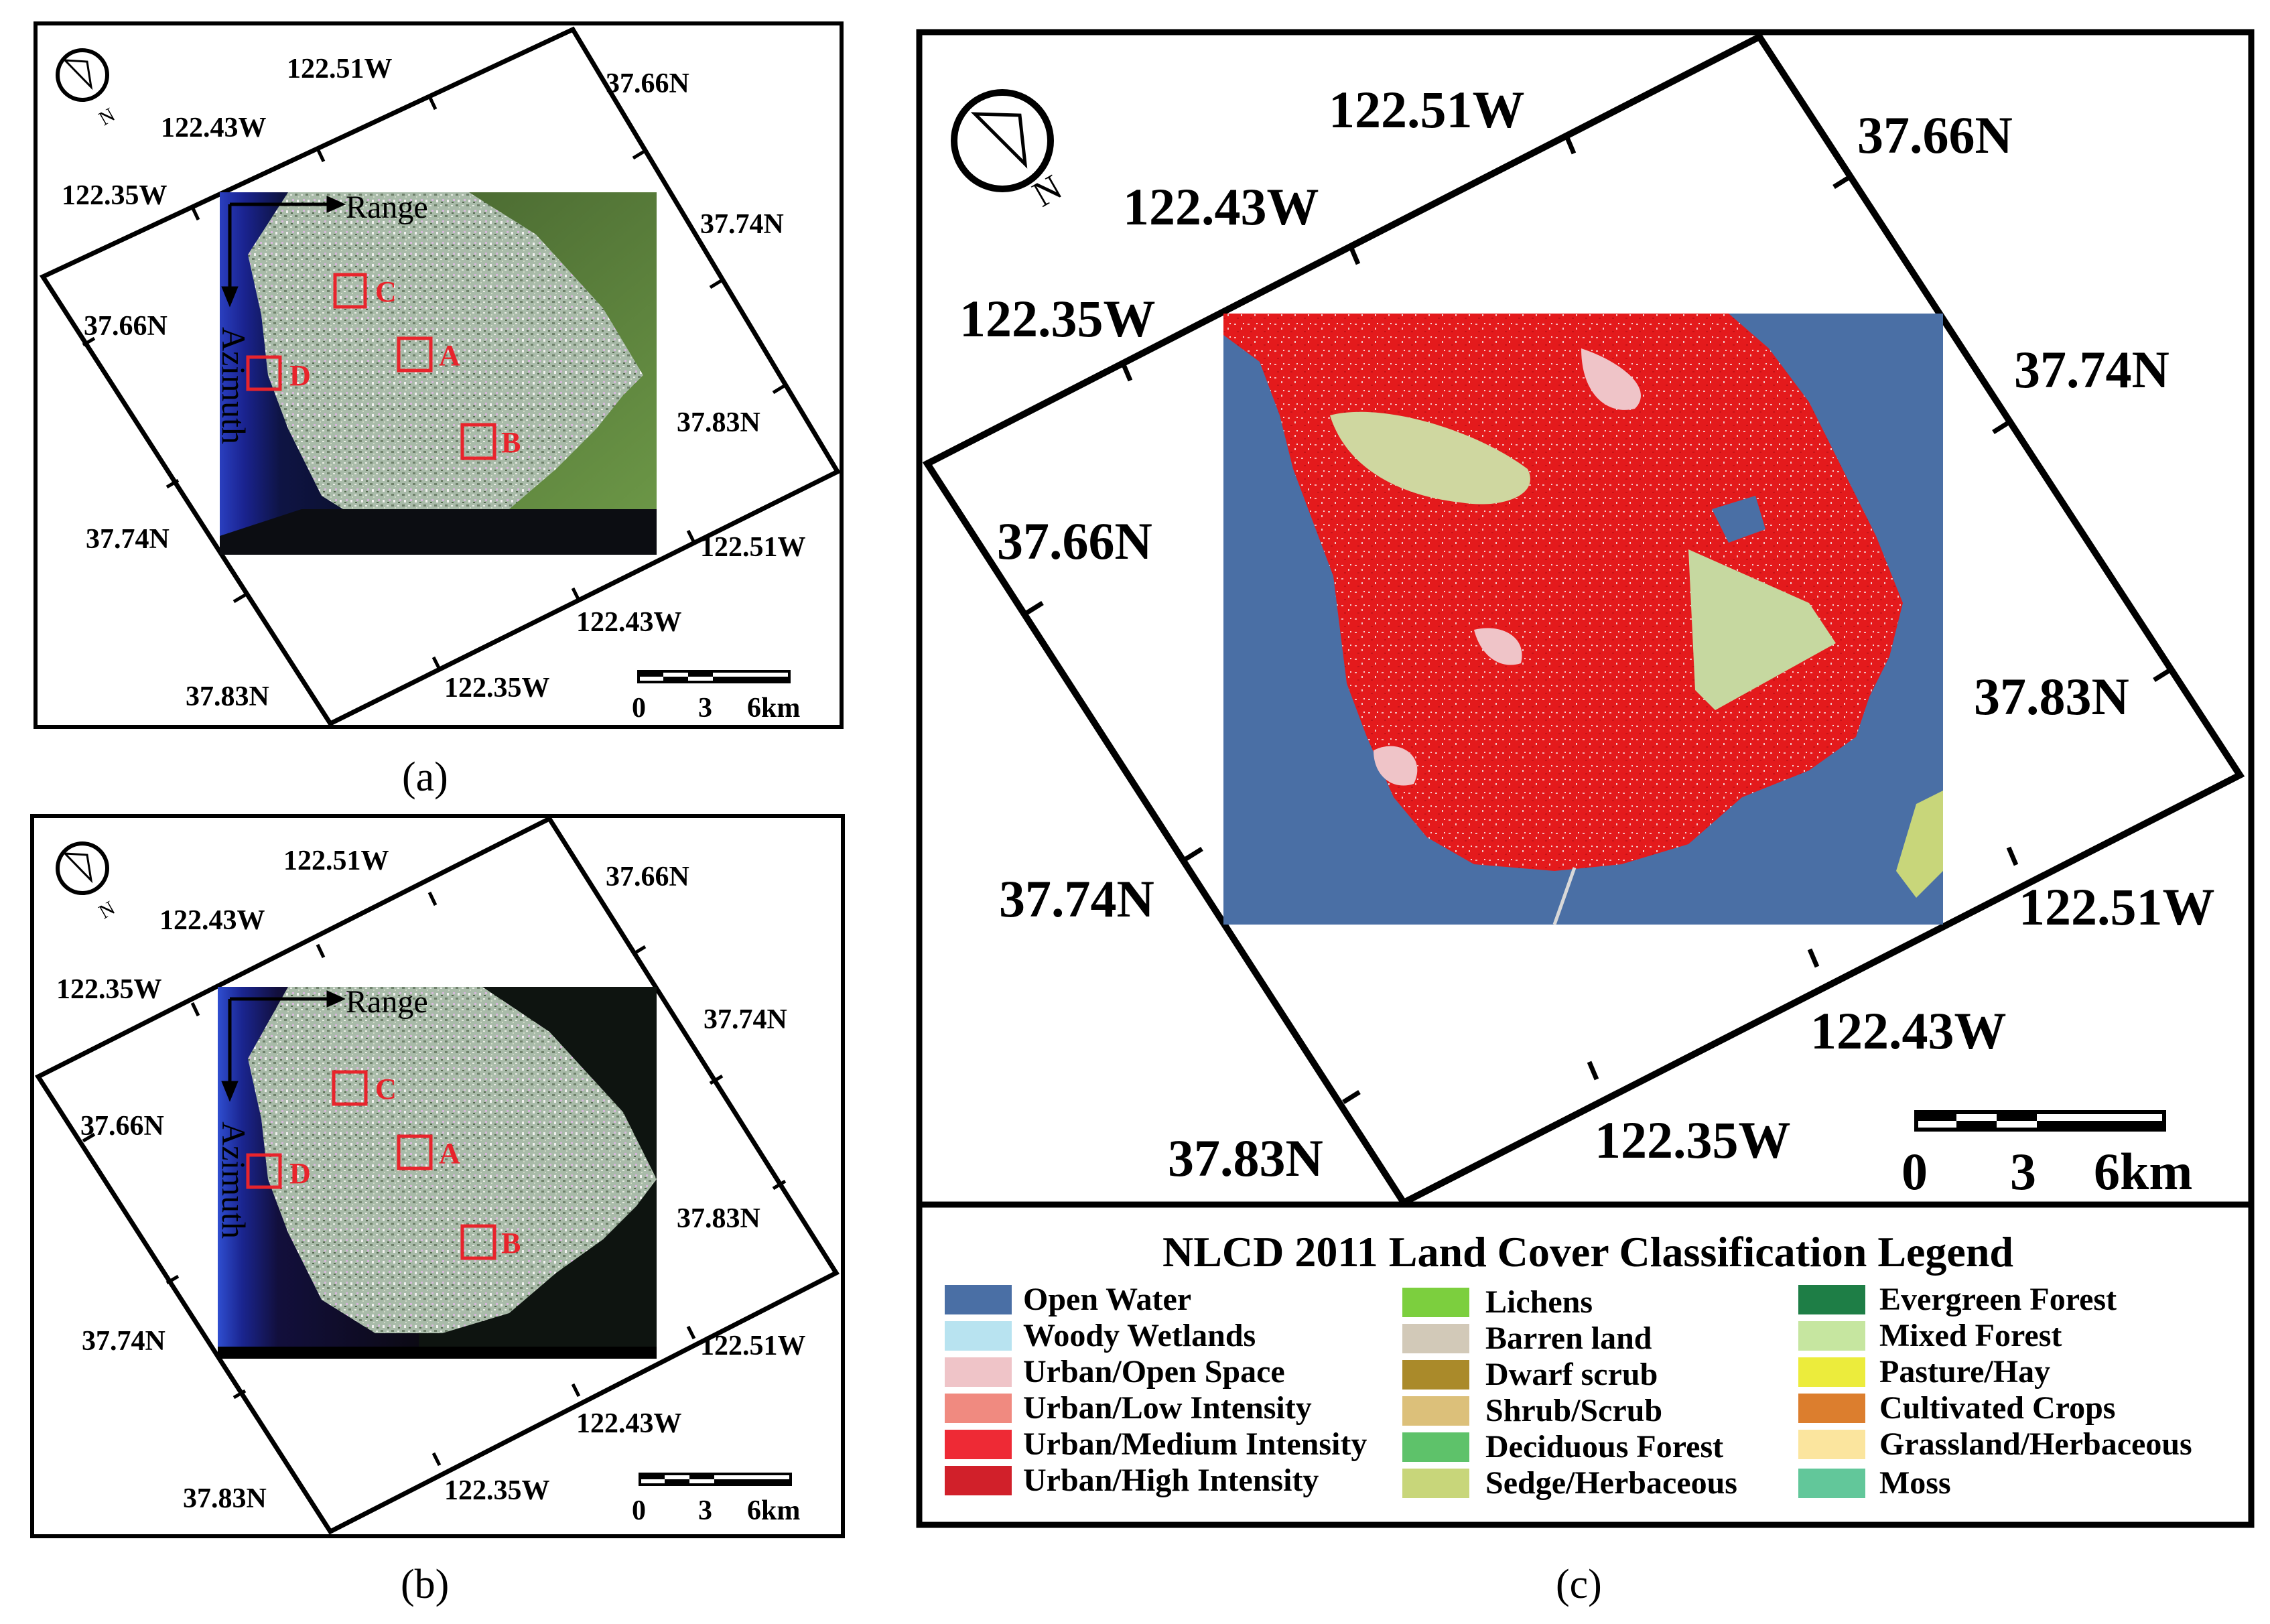  I want to click on panel-b-north-arrow-icon: N, so click(87, 882).